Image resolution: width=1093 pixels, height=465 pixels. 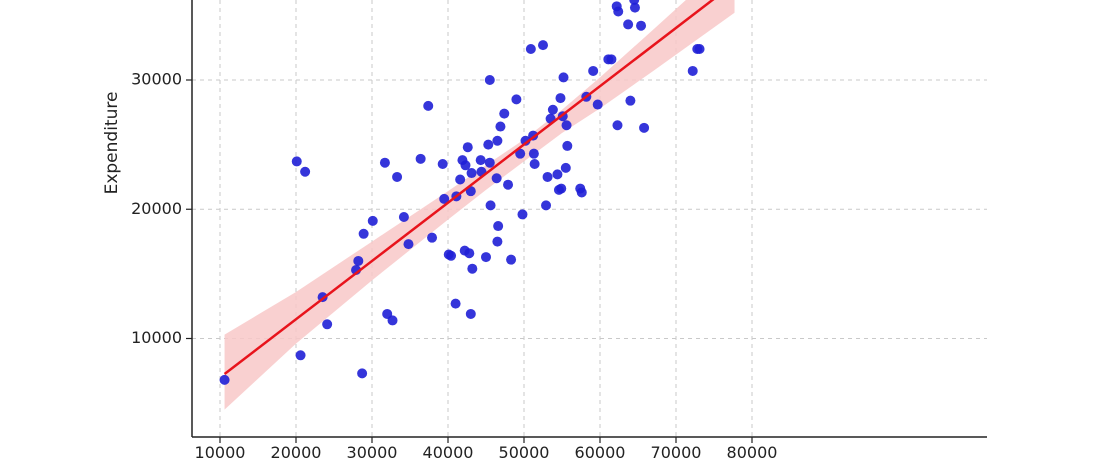 I want to click on x-tick-label: 70000, so click(x=676, y=452).